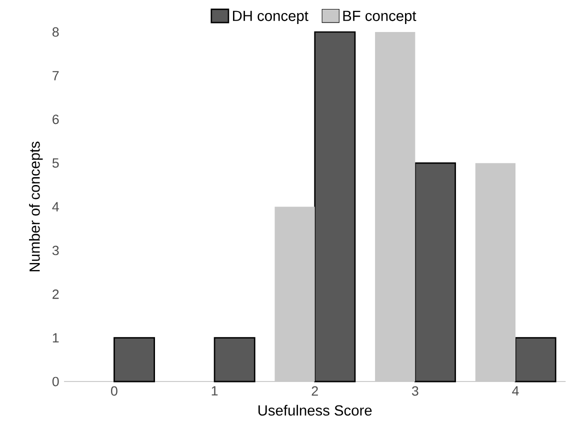 The width and height of the screenshot is (579, 432). I want to click on y-tick-label: 3, so click(55, 251).